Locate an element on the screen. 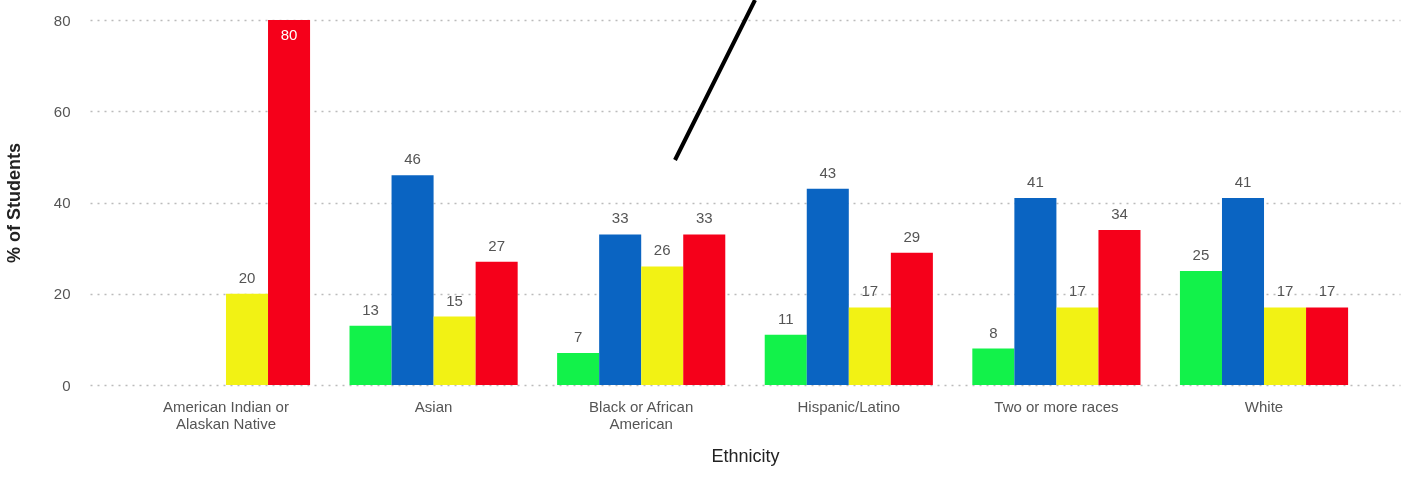 This screenshot has width=1406, height=499. x-tick-label: Two or more races is located at coordinates (1056, 406).